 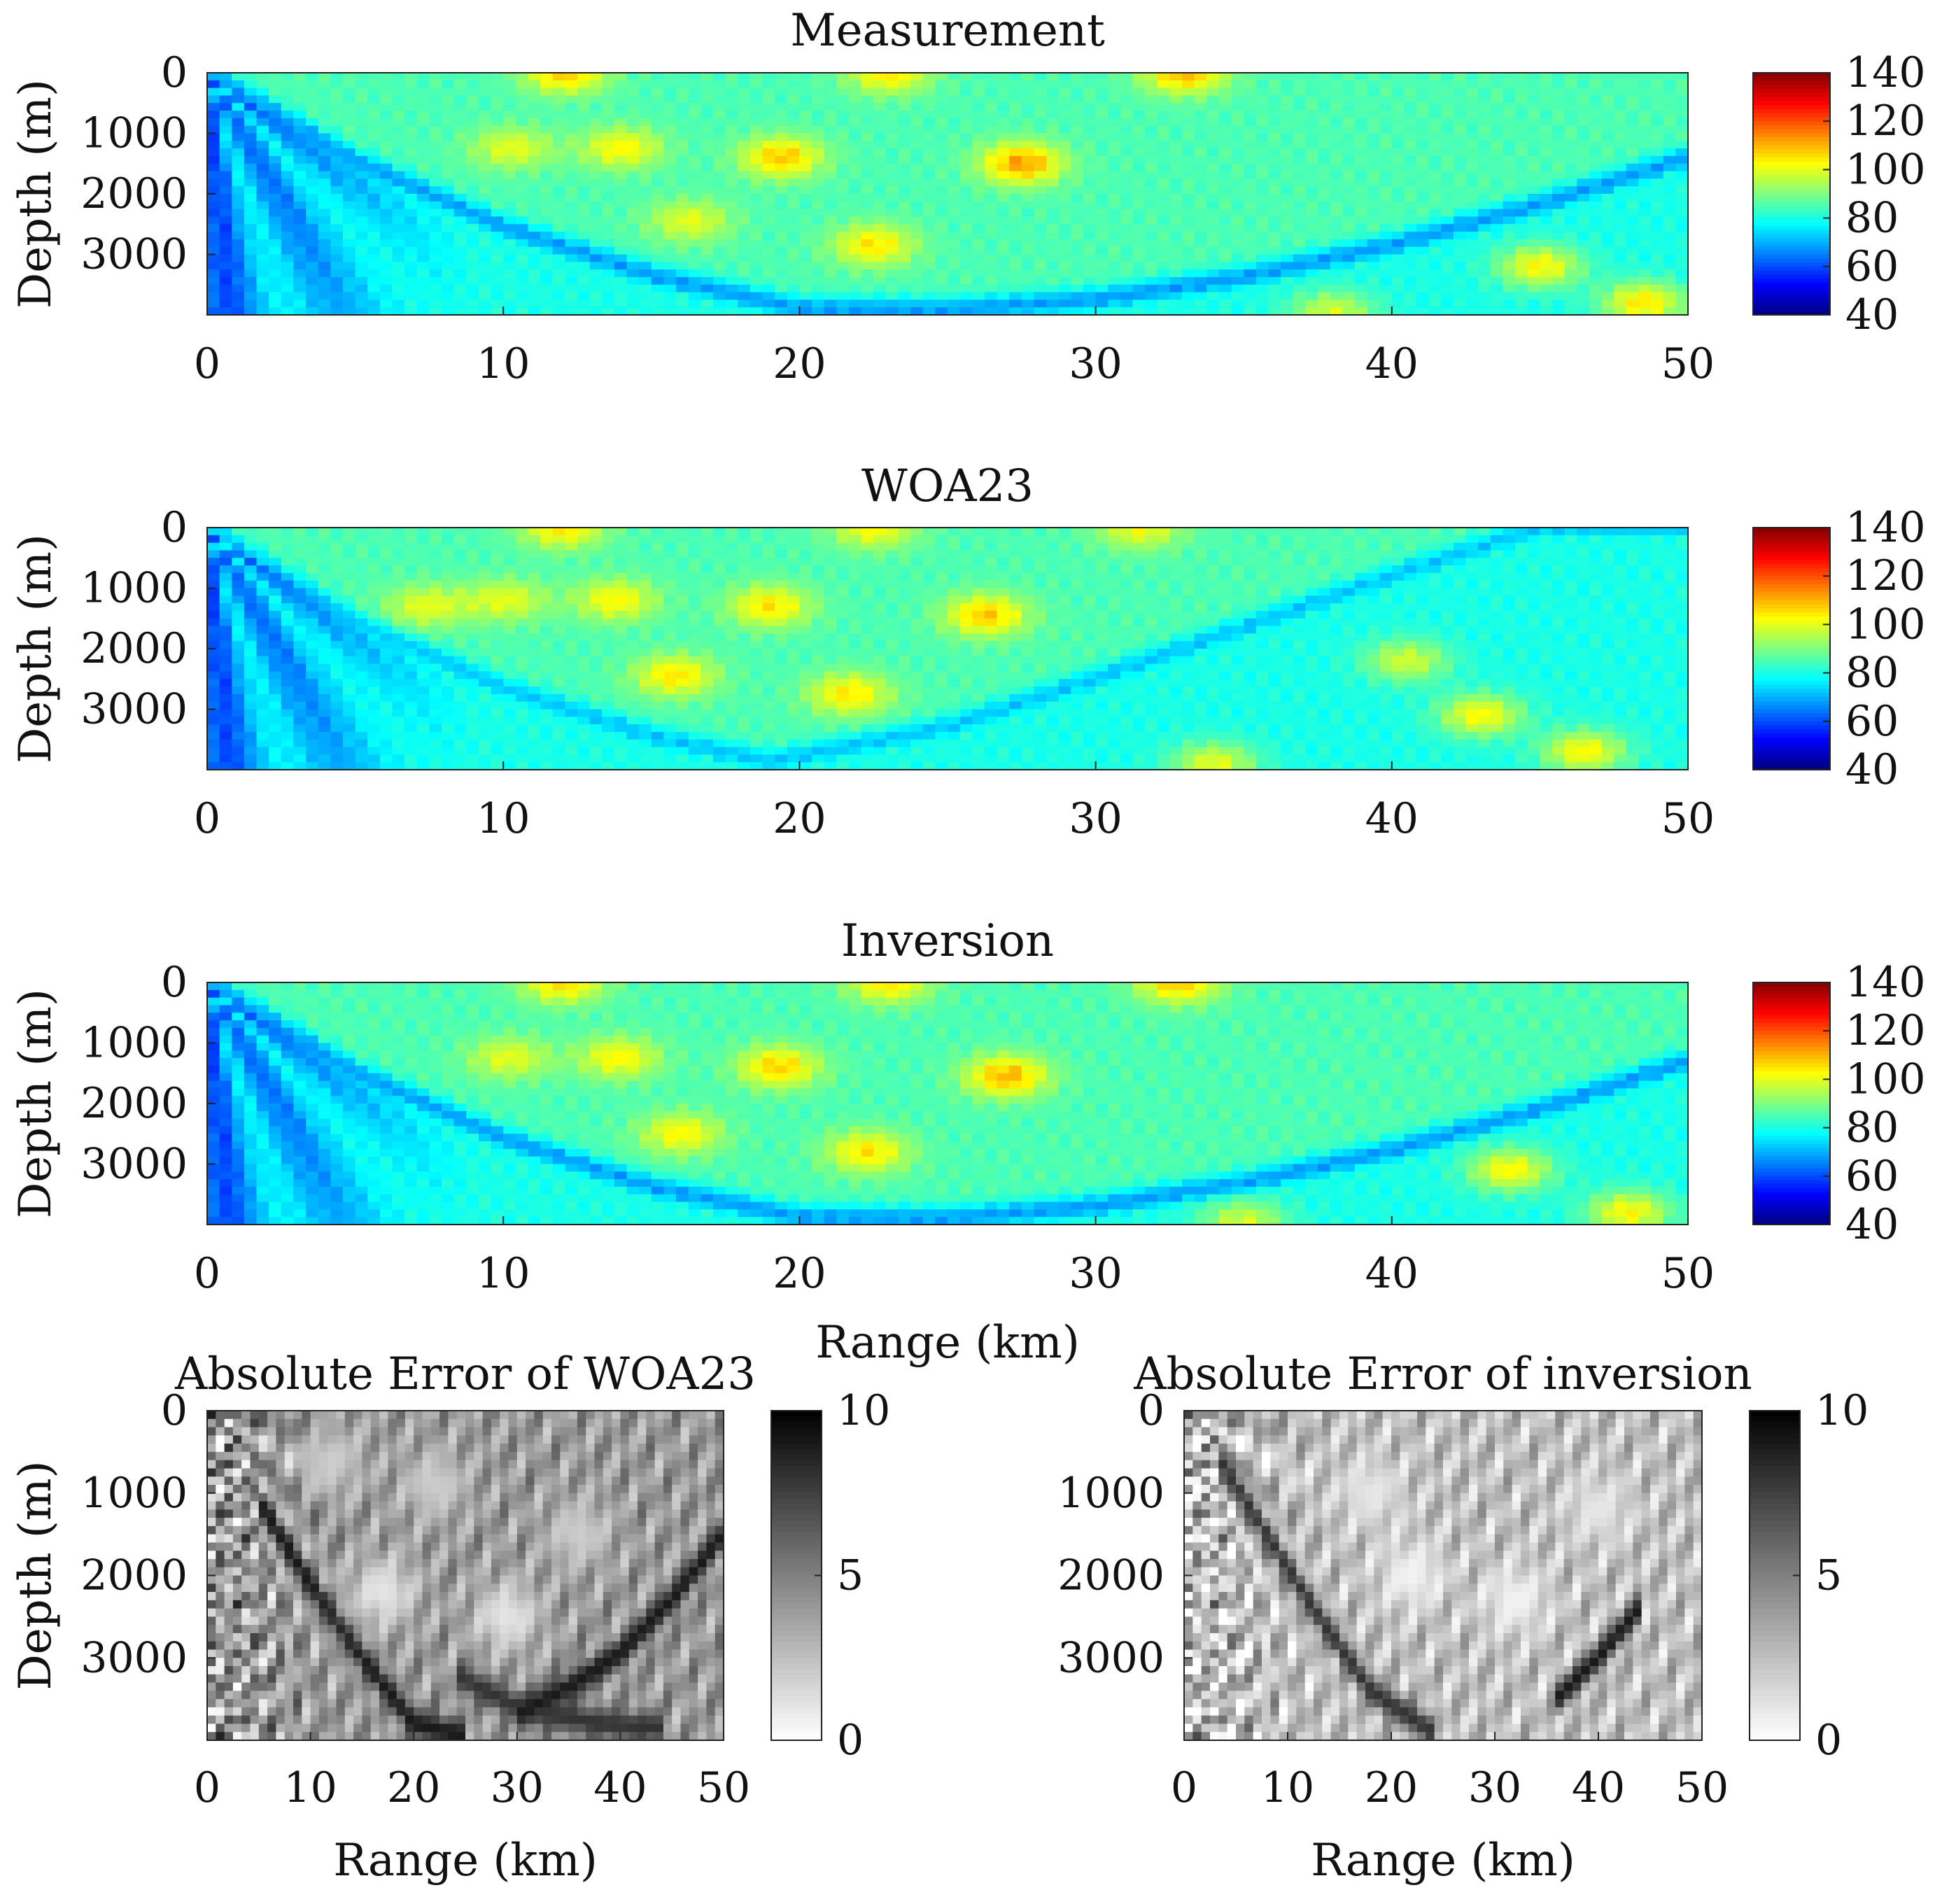 I want to click on x-tick-label: 50, so click(x=1688, y=363).